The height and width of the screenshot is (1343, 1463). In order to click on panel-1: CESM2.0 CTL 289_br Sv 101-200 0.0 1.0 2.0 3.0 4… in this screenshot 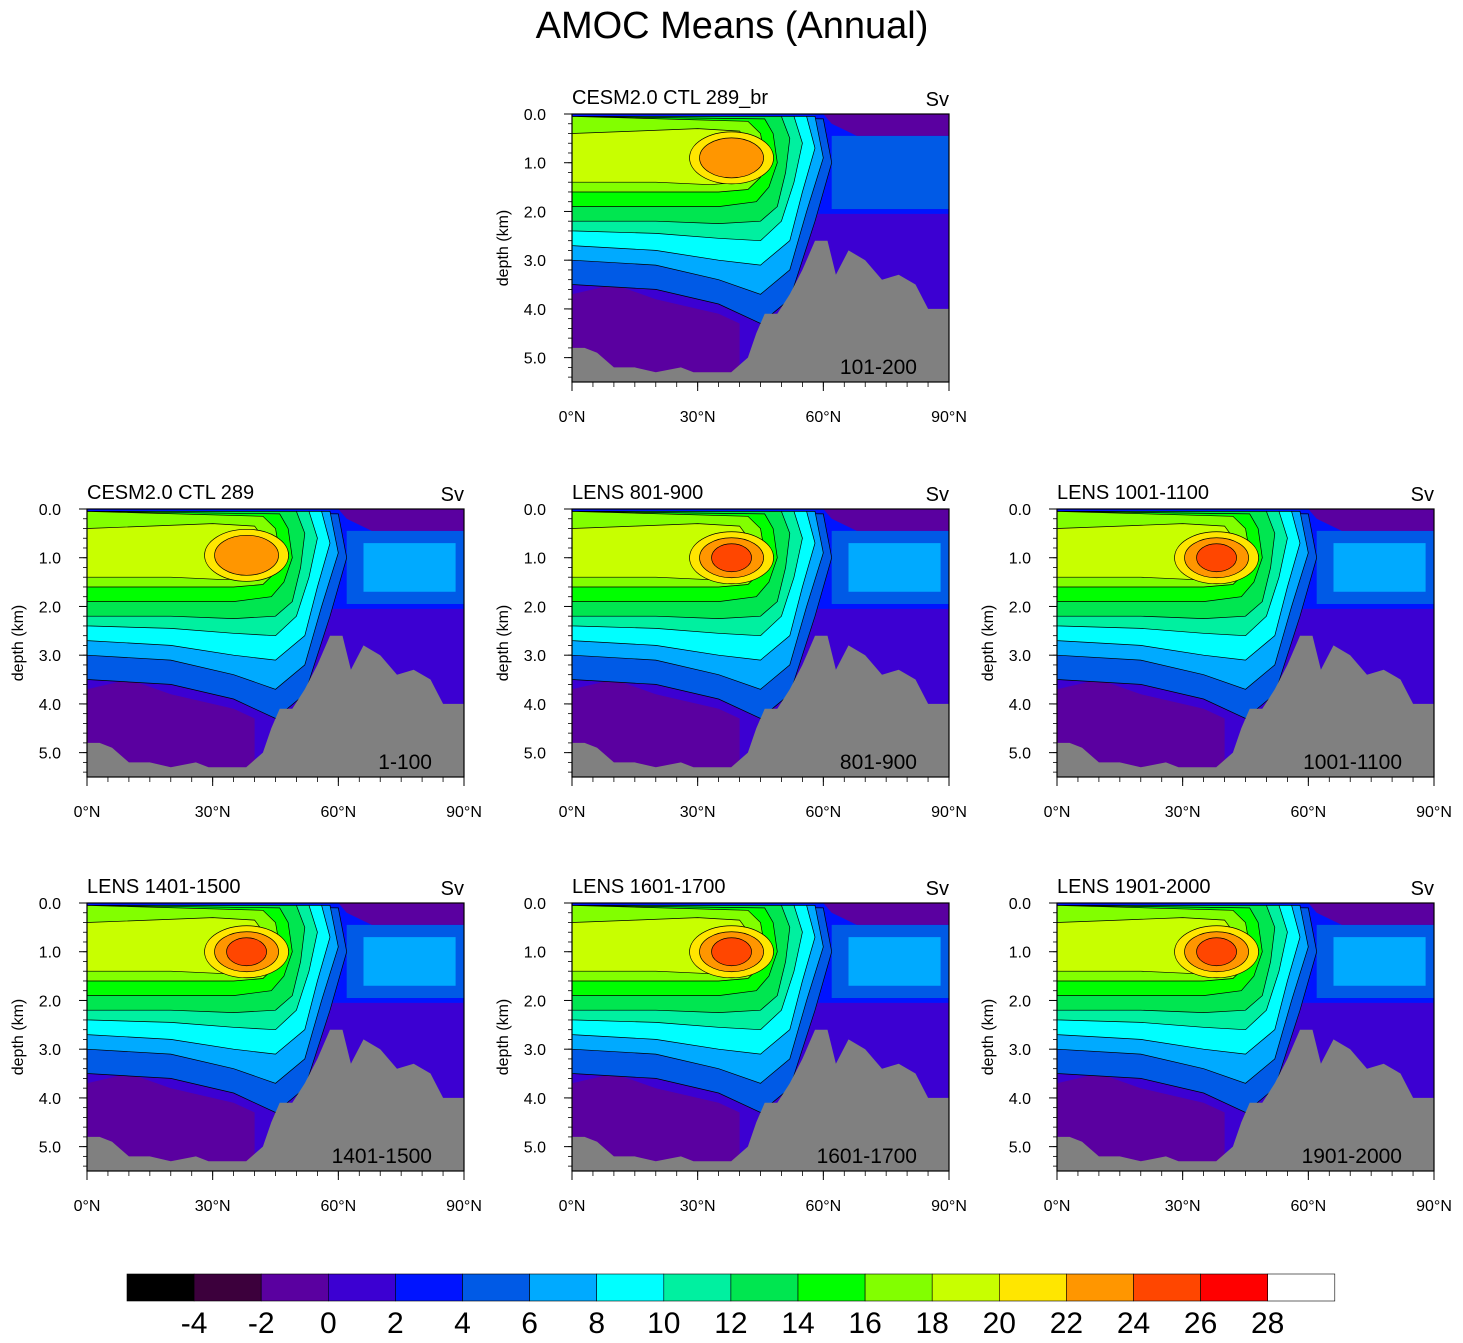, I will do `click(731, 256)`.